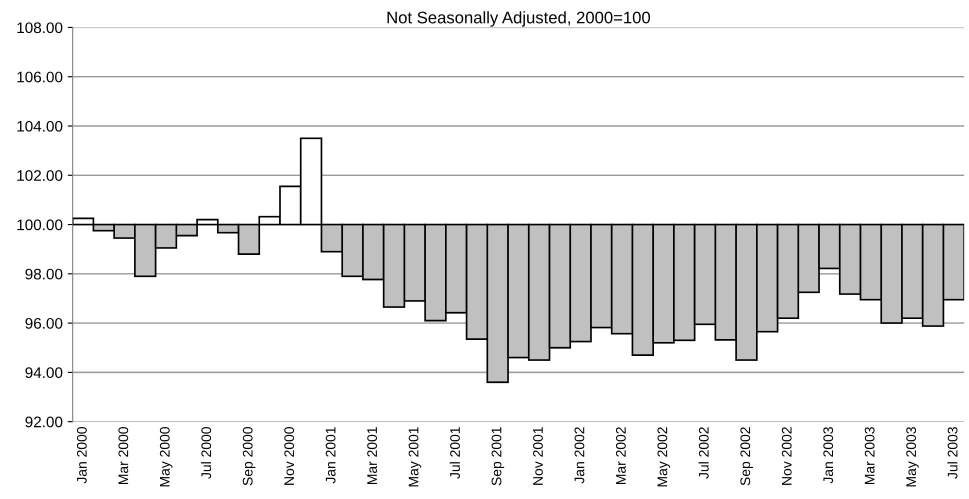 The height and width of the screenshot is (499, 969). I want to click on chart-title: Not Seasonally Adjusted, 2000=100, so click(519, 19).